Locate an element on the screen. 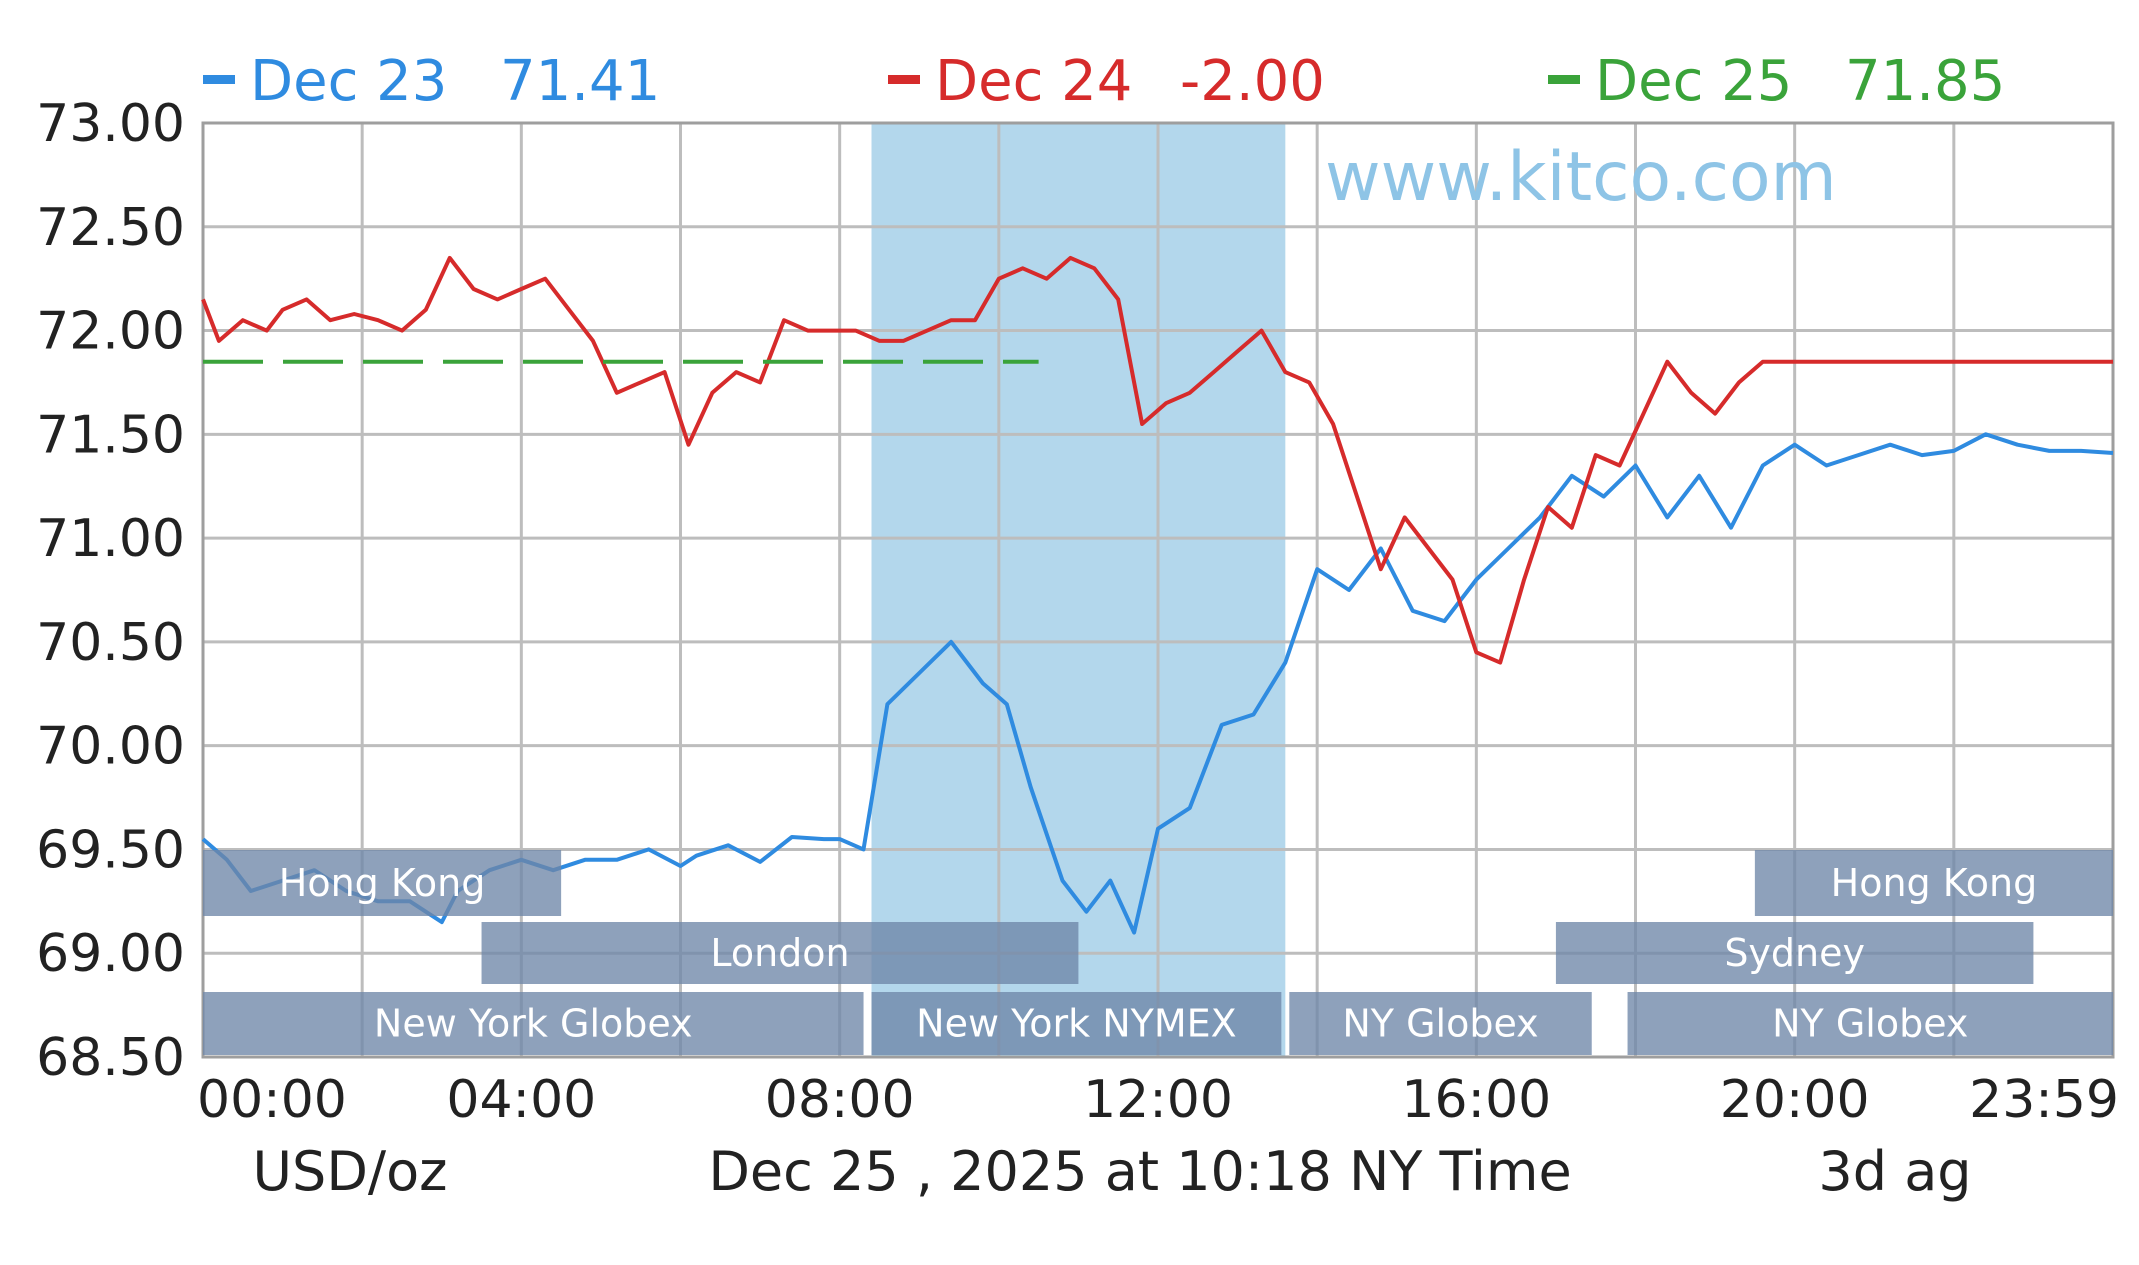 This screenshot has height=1265, width=2139. legend-label-dec-23: Dec 23 is located at coordinates (348, 81).